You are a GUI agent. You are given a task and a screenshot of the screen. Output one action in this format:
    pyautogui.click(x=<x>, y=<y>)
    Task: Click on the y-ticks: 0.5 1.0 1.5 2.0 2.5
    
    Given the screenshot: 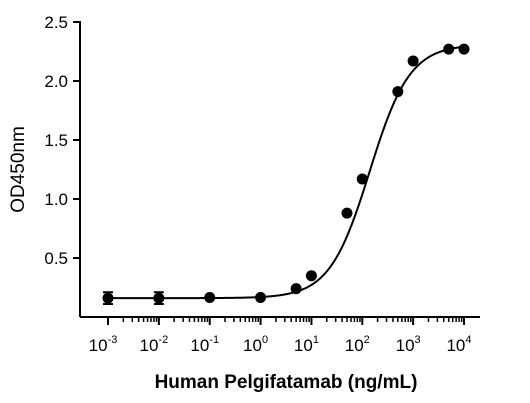 What is the action you would take?
    pyautogui.click(x=62, y=140)
    